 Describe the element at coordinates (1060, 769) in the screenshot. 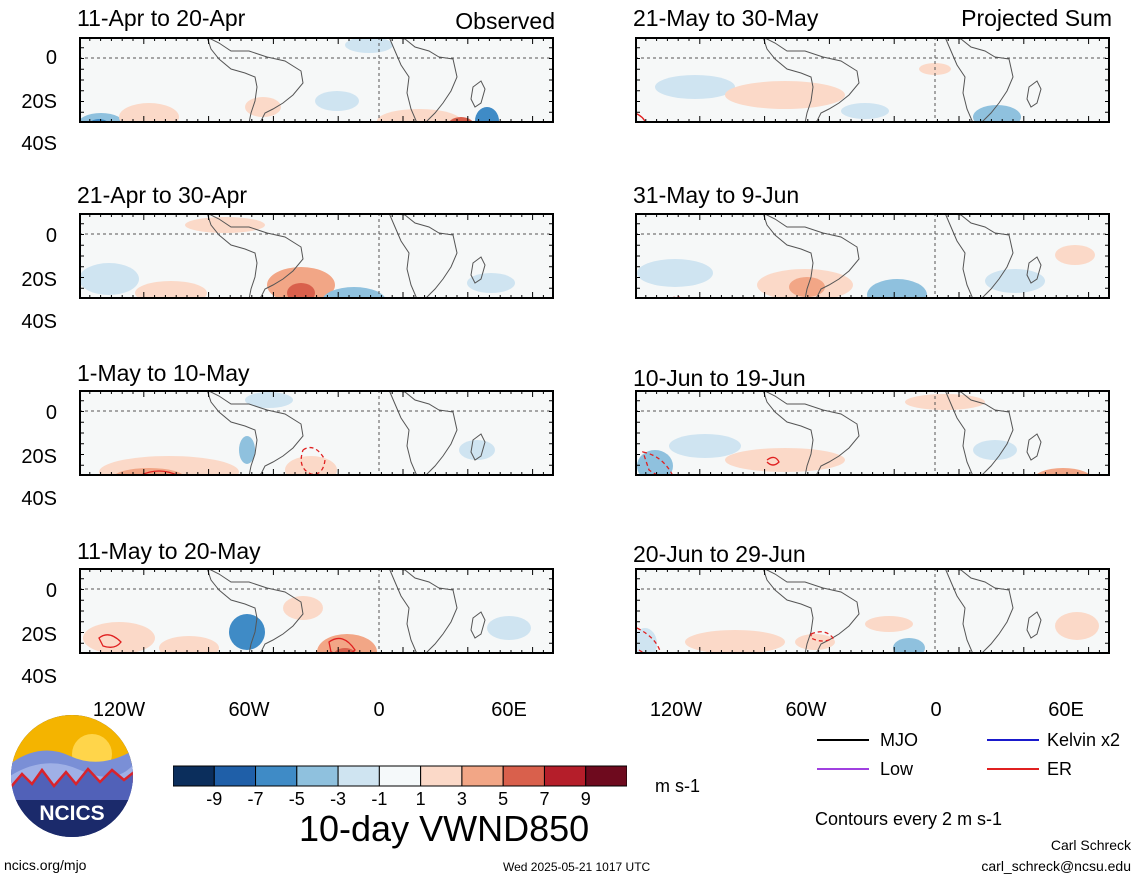

I see `legend-label-er: ER` at that location.